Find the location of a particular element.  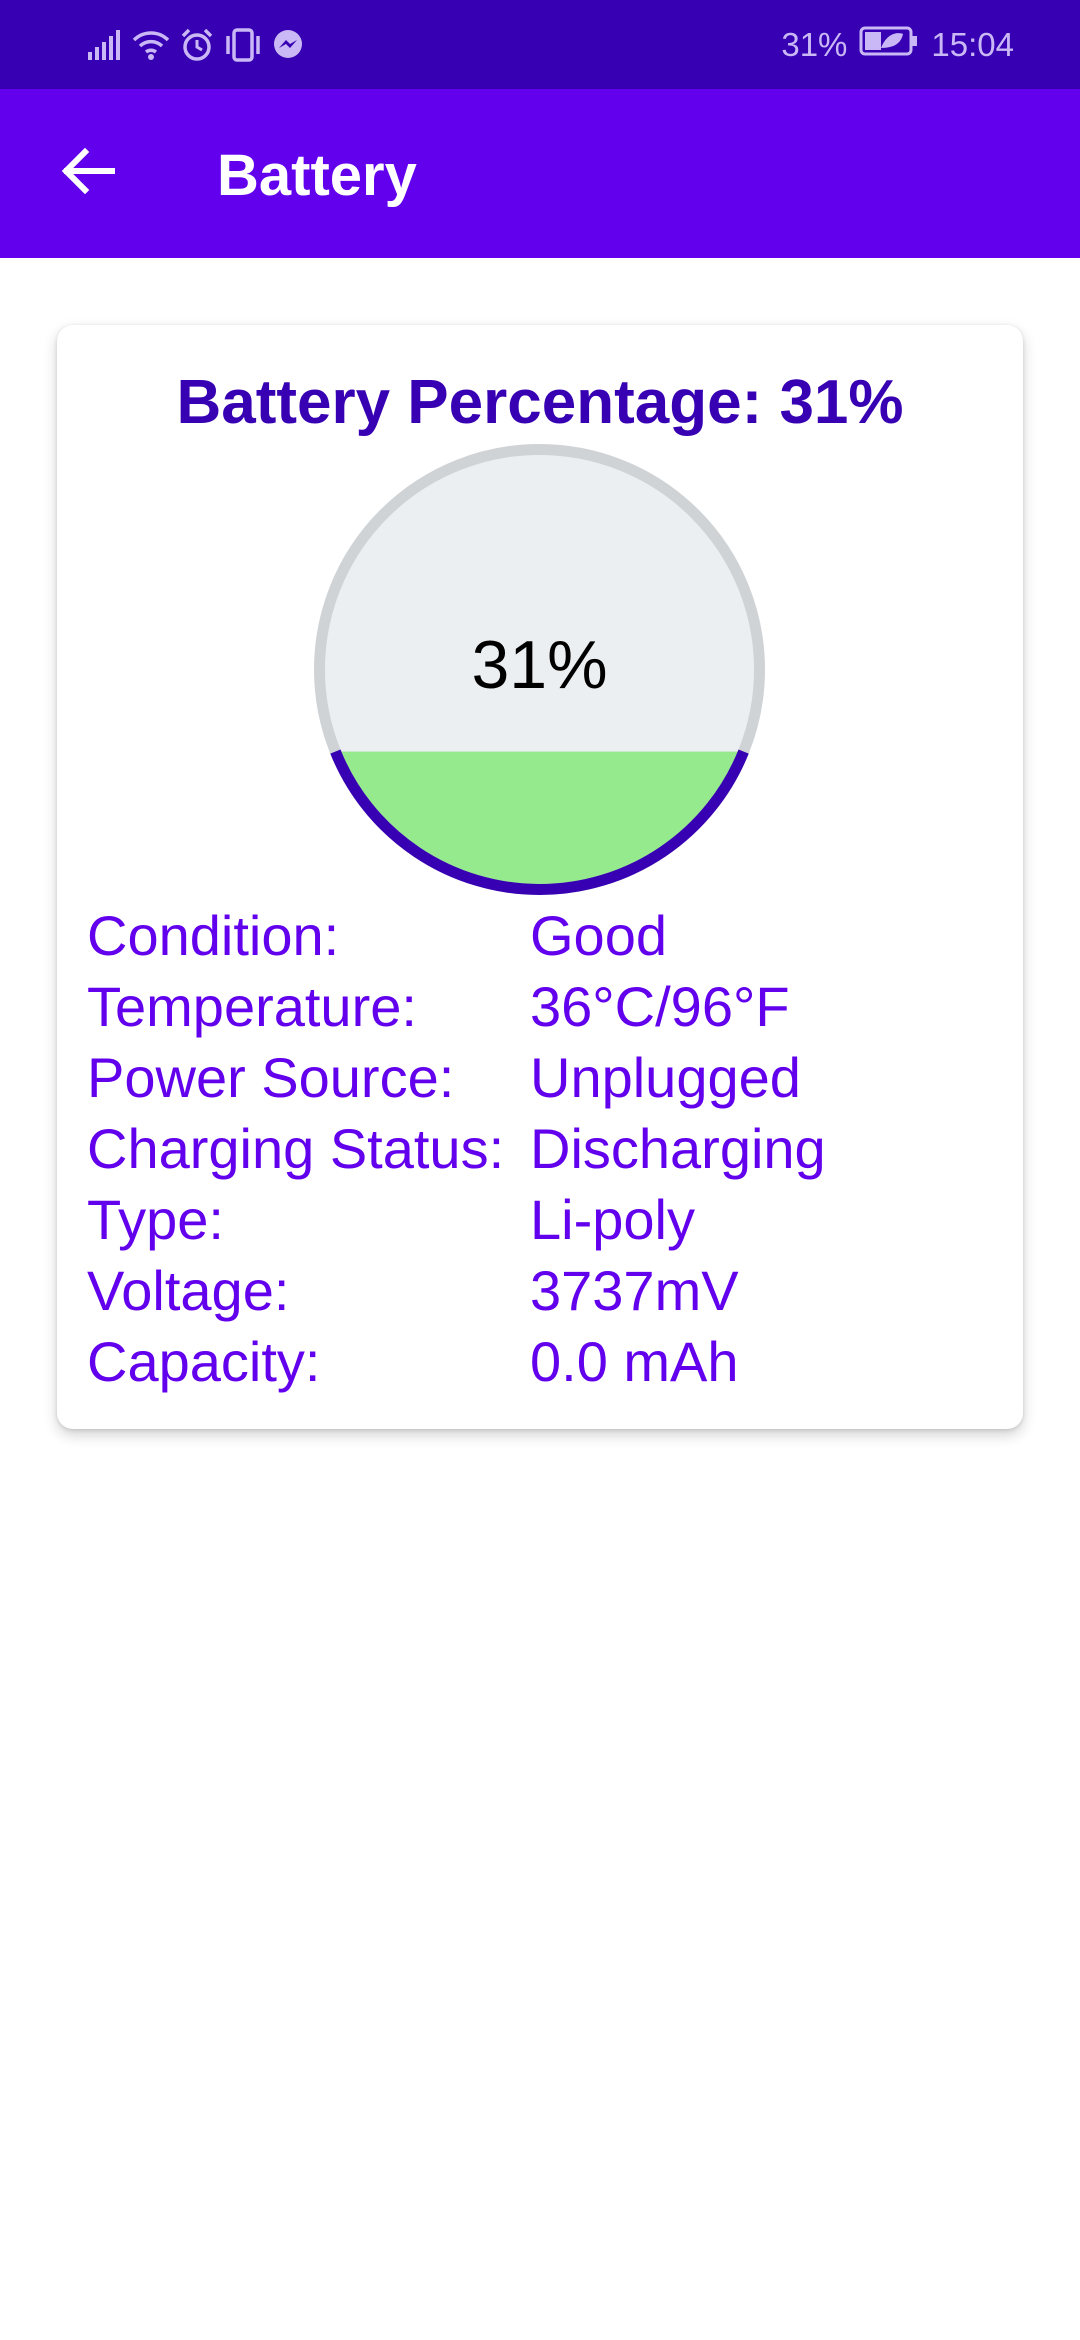

status-bar: 31% 15:04 is located at coordinates (540, 44).